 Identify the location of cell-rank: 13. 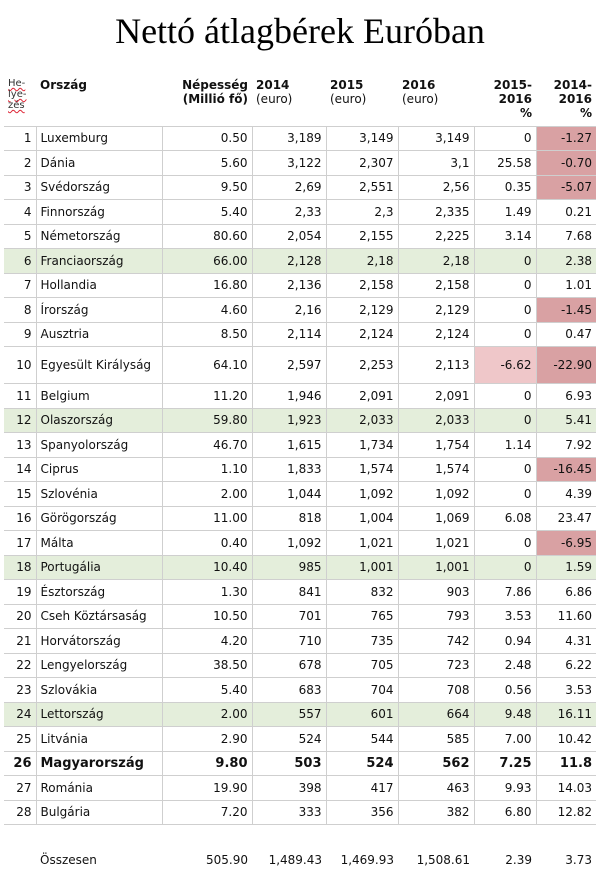
(20, 445).